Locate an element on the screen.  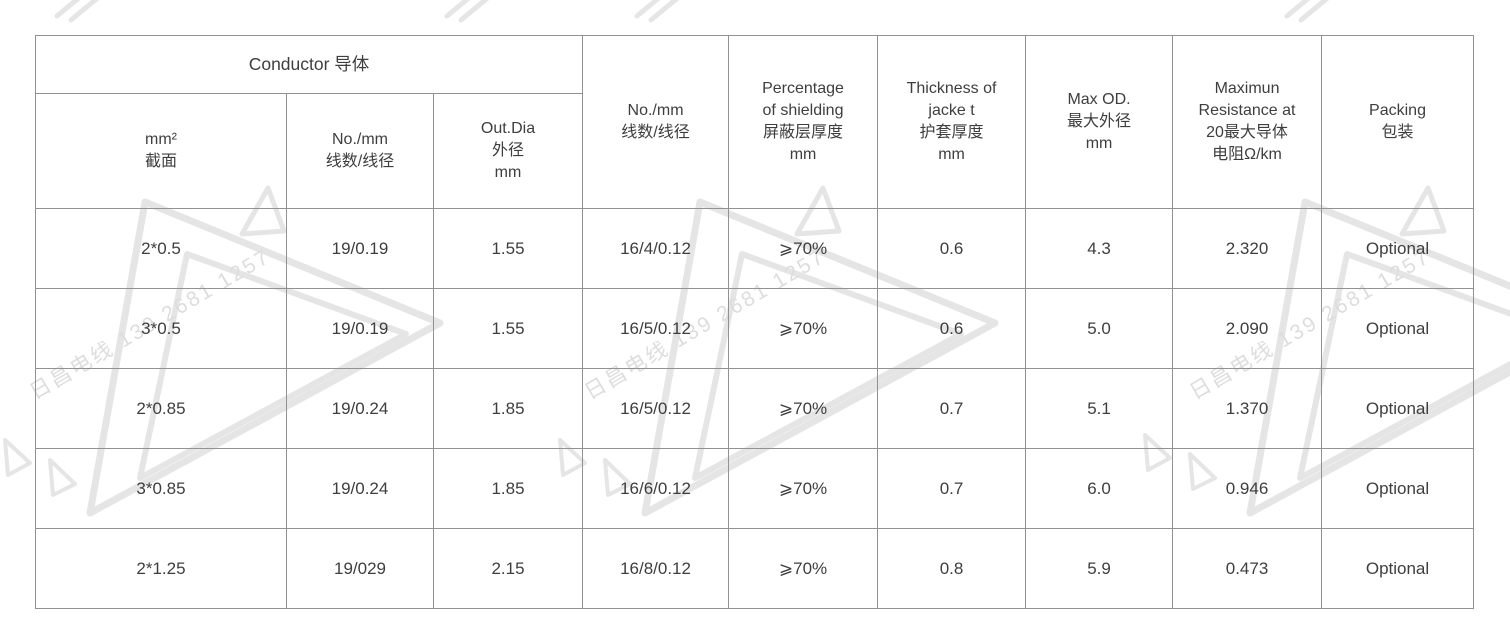
cell-shield-strands: 16/8/0.12 is located at coordinates (656, 568).